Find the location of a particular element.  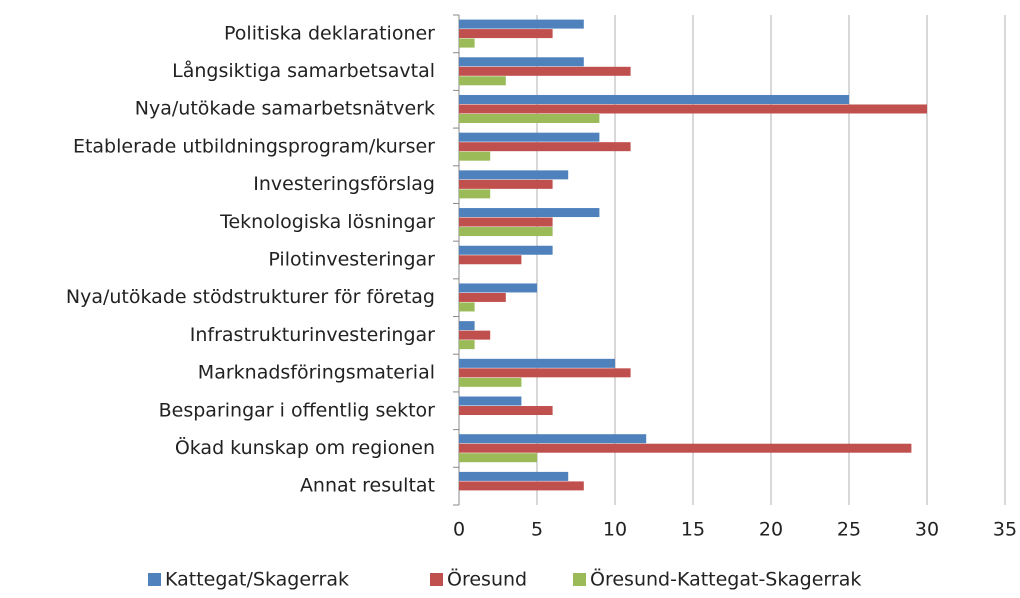

legend-label: Kattegat/Skagerrak is located at coordinates (257, 580).